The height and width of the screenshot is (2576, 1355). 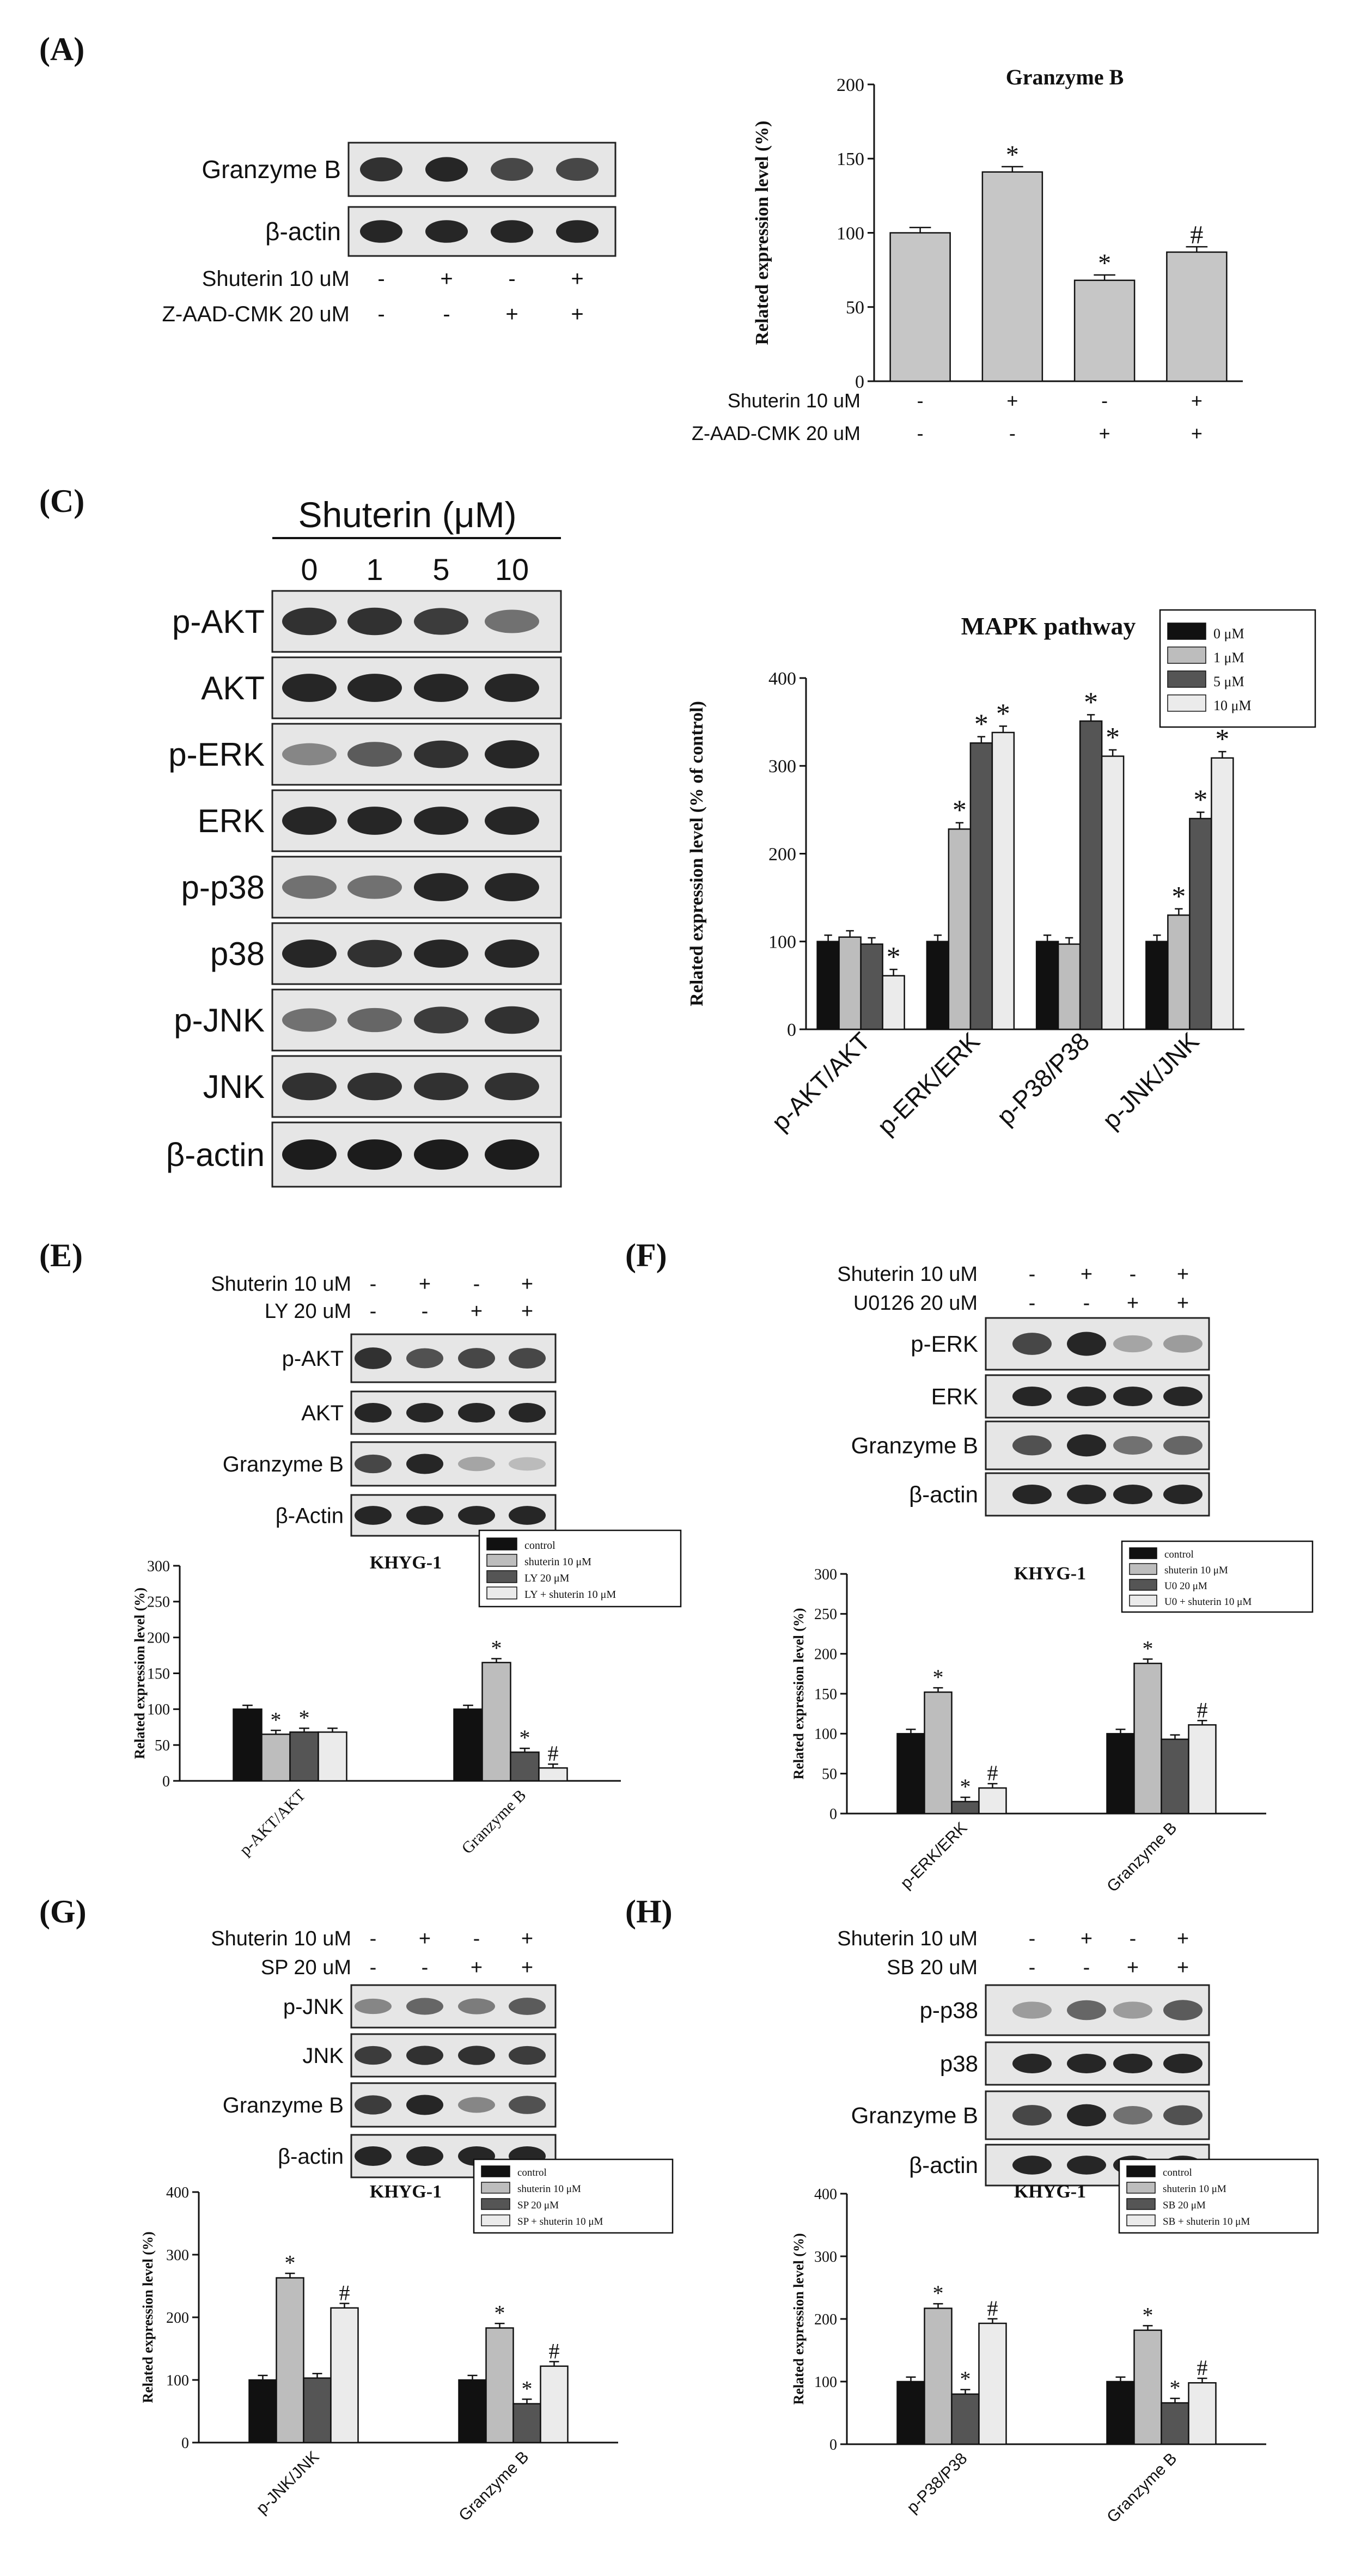 I want to click on legend-label: SB + shuterin 10 μM, so click(x=1206, y=2221).